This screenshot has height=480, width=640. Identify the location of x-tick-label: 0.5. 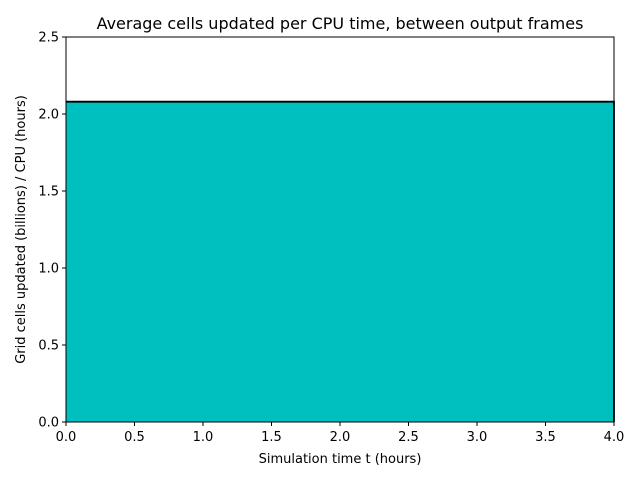
(134, 437).